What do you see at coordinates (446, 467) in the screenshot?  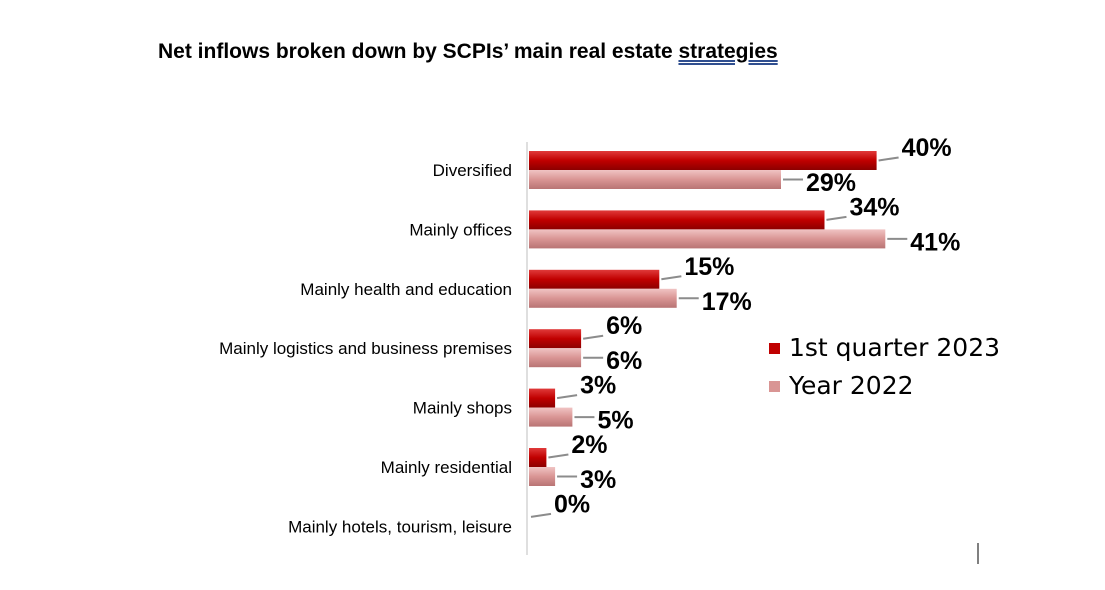 I see `category-label: Mainly residential` at bounding box center [446, 467].